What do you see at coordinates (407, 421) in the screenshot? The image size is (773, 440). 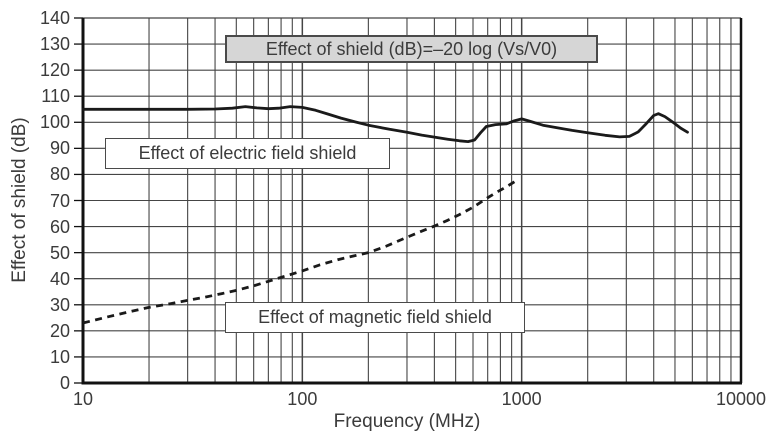 I see `x-axis-title: Frequency (MHz)` at bounding box center [407, 421].